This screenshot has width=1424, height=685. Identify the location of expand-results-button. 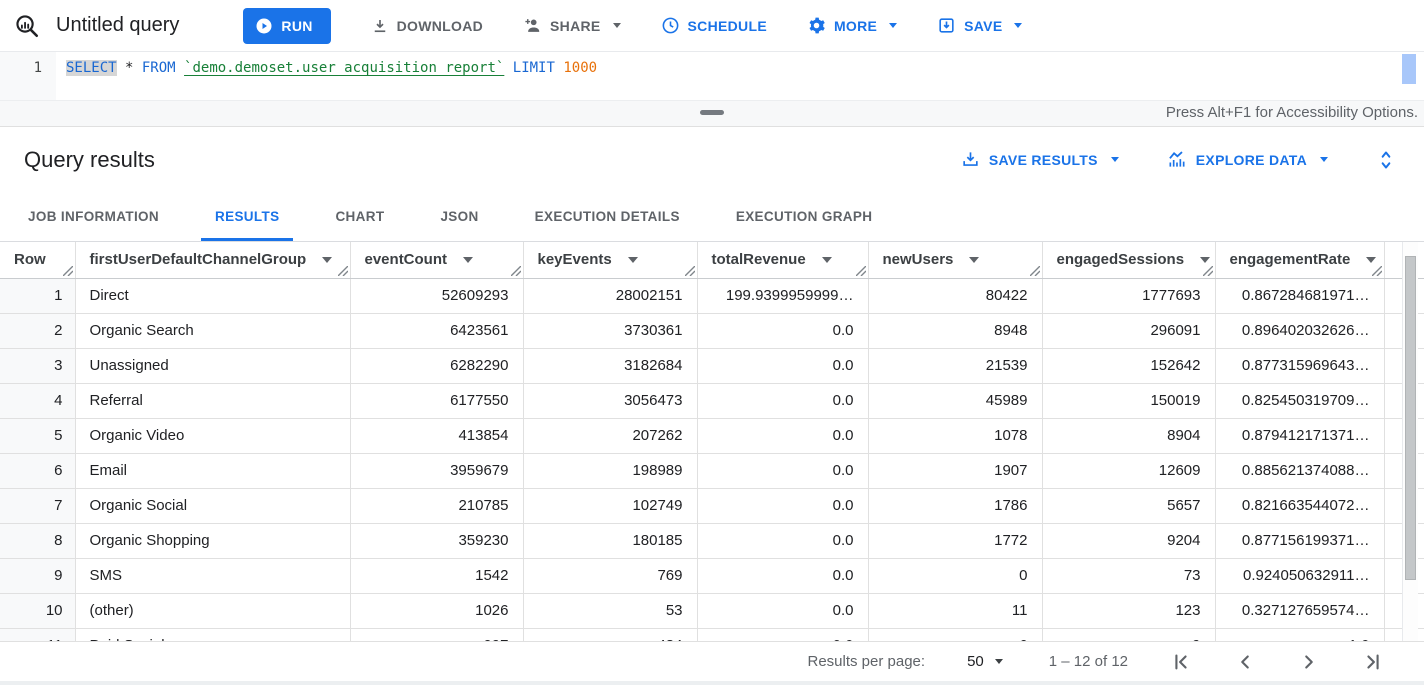
(1386, 160).